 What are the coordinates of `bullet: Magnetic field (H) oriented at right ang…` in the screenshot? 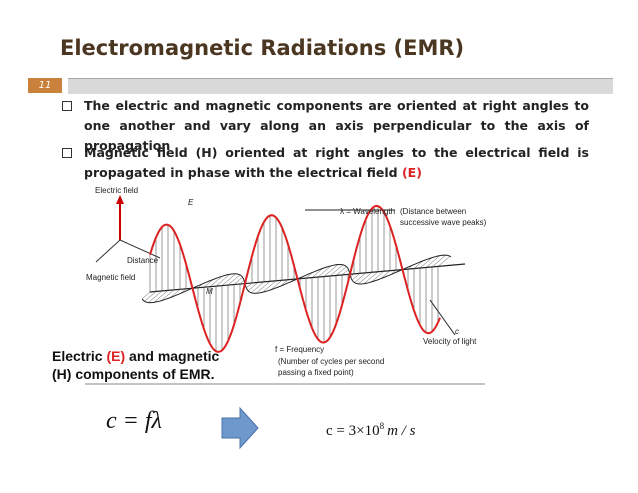 It's located at (325, 163).